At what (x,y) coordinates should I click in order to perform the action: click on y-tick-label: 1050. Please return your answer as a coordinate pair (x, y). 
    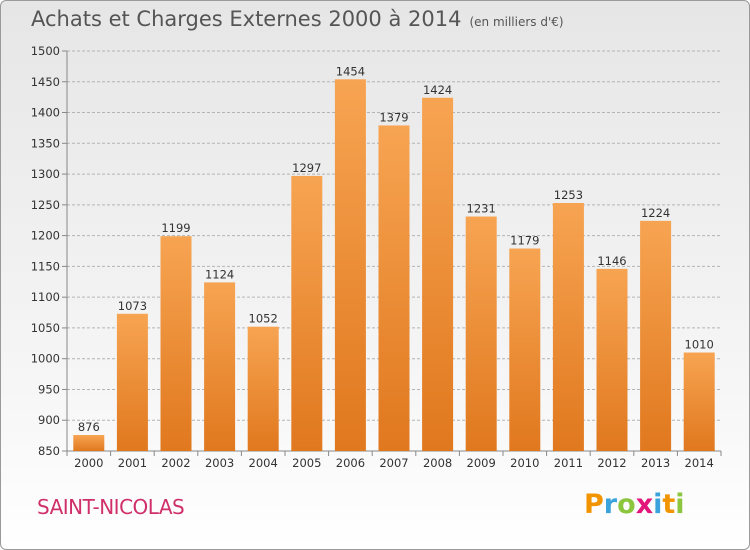
    Looking at the image, I should click on (45, 328).